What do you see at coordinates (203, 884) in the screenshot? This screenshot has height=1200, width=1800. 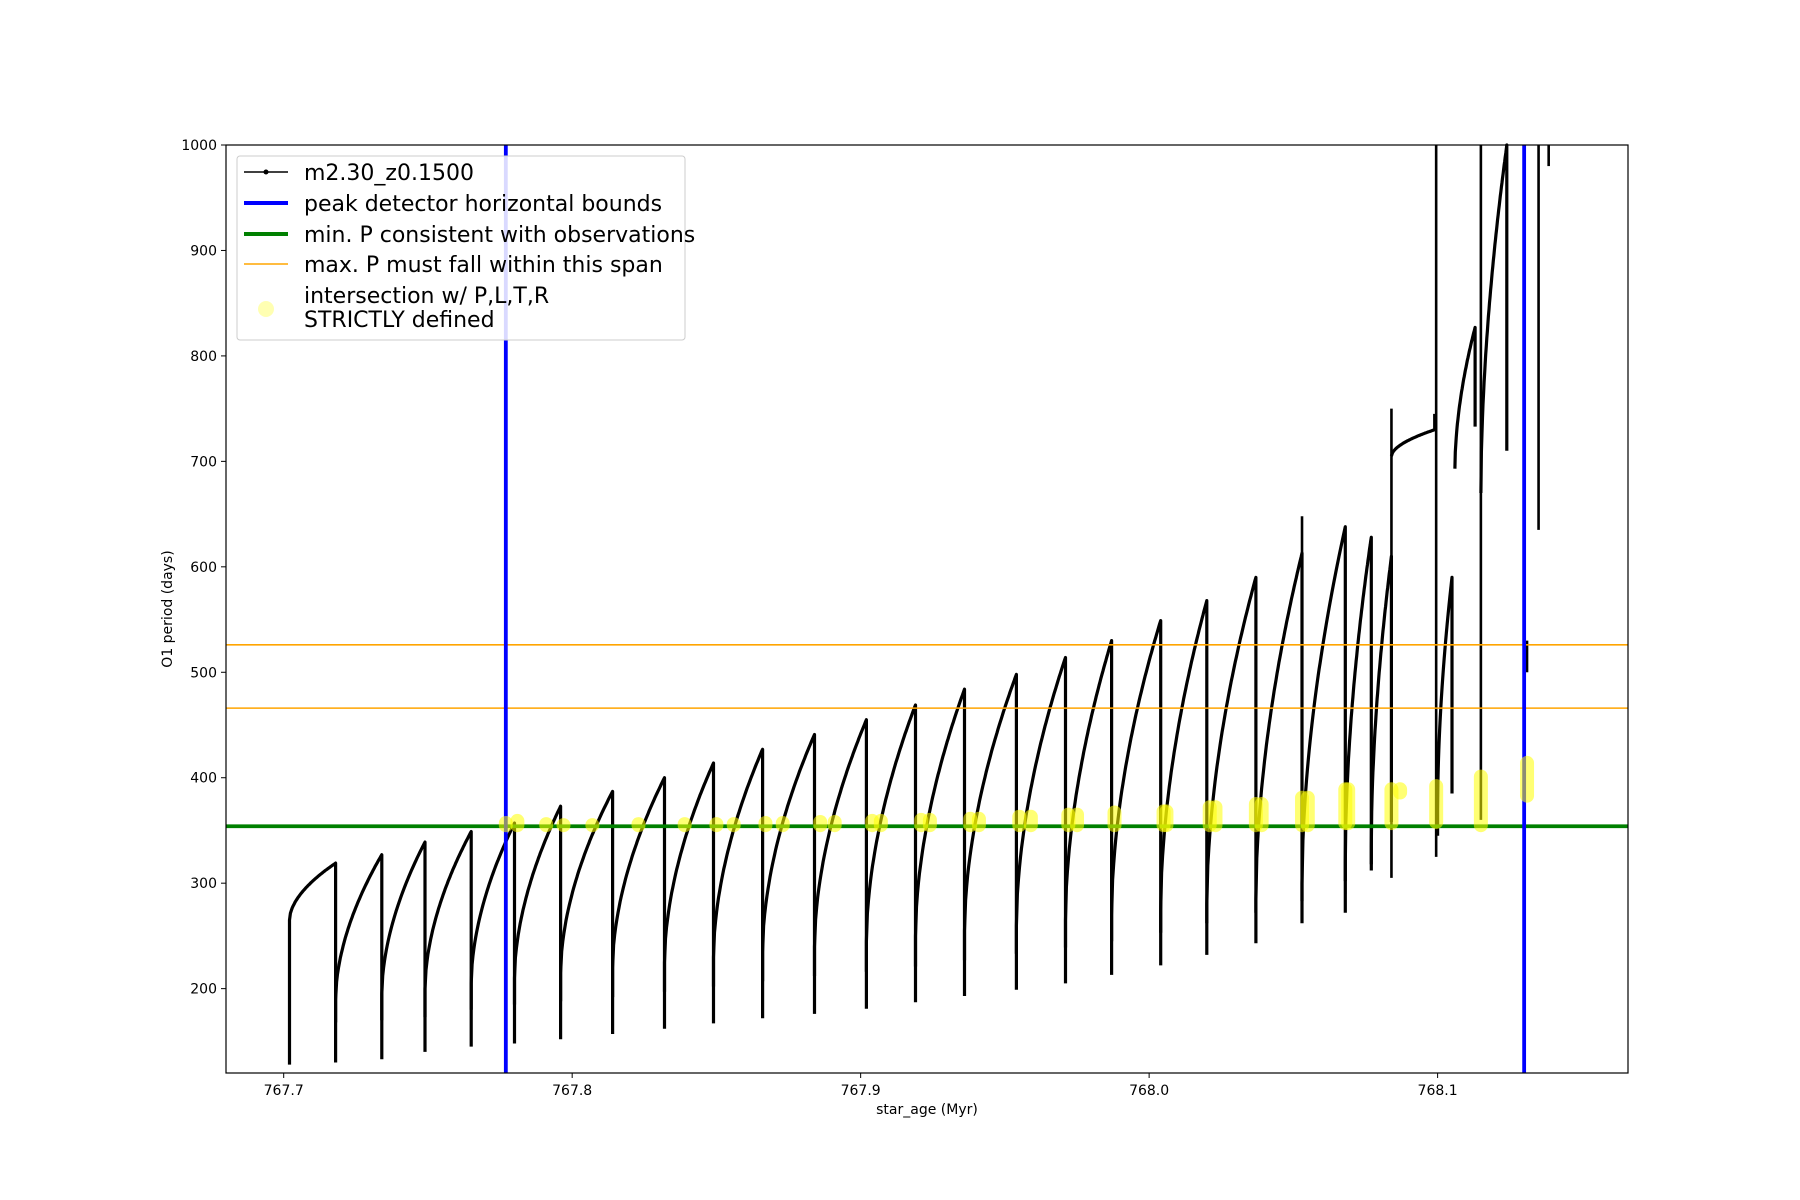 I see `y-tick-label-2: 300` at bounding box center [203, 884].